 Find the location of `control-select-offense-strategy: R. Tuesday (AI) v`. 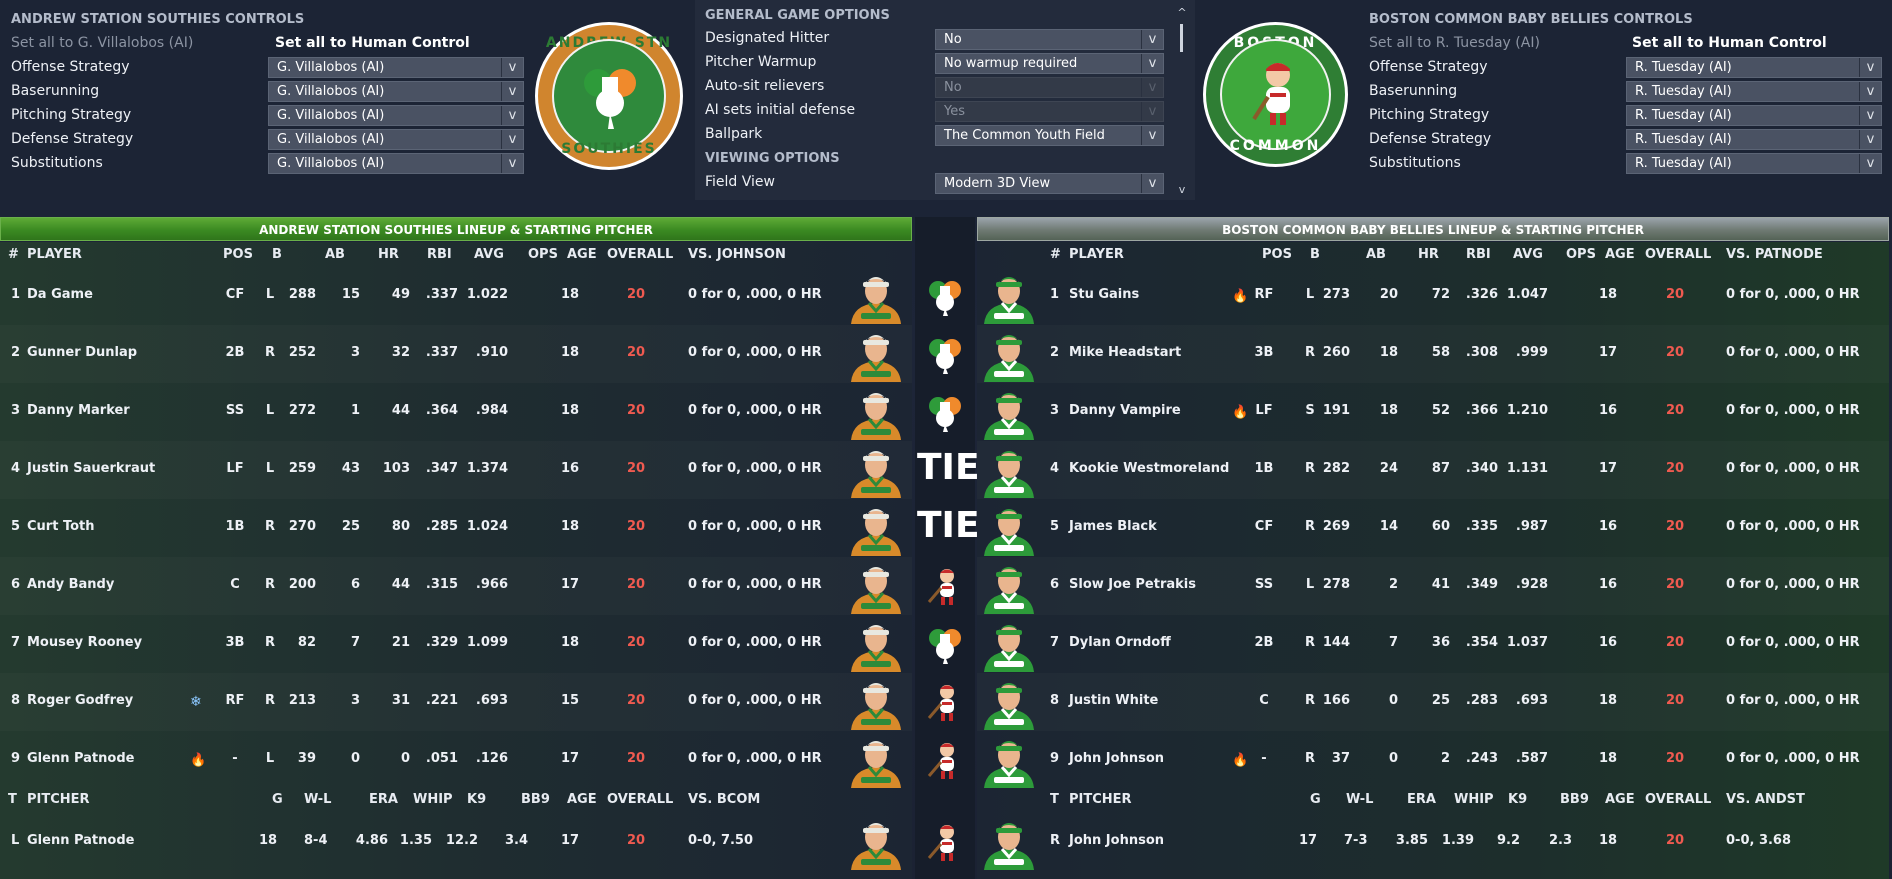

control-select-offense-strategy: R. Tuesday (AI) v is located at coordinates (1754, 67).